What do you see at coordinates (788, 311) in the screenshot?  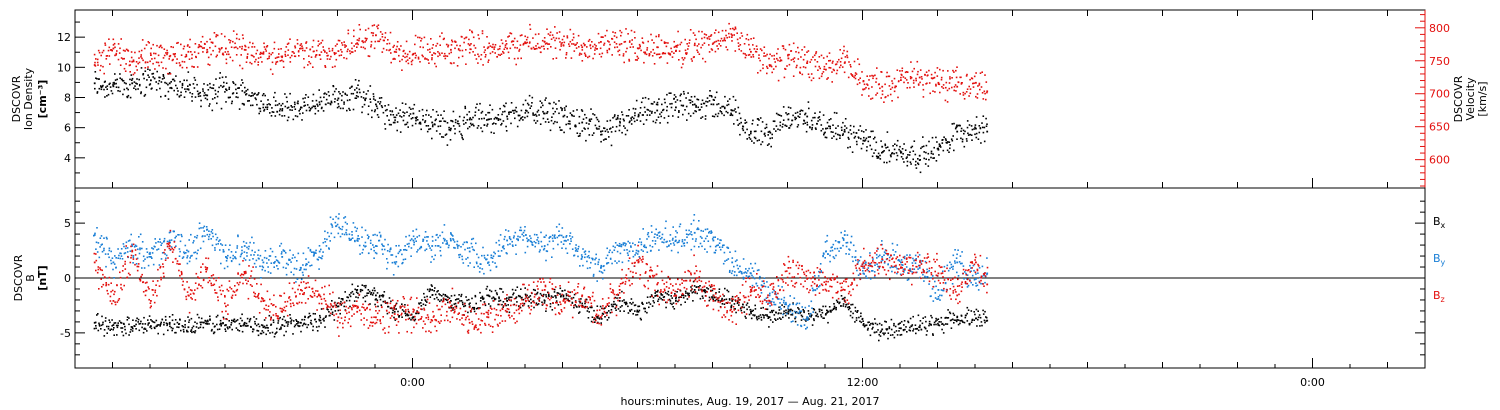 I see `bx-point-point` at bounding box center [788, 311].